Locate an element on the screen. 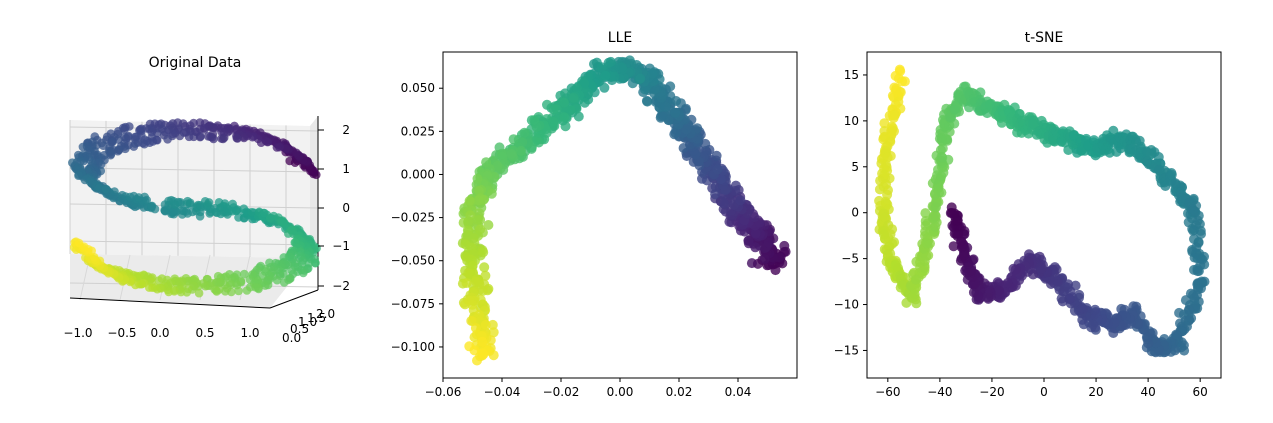 The height and width of the screenshot is (423, 1273). y-tick-label: 0.050 is located at coordinates (418, 88).